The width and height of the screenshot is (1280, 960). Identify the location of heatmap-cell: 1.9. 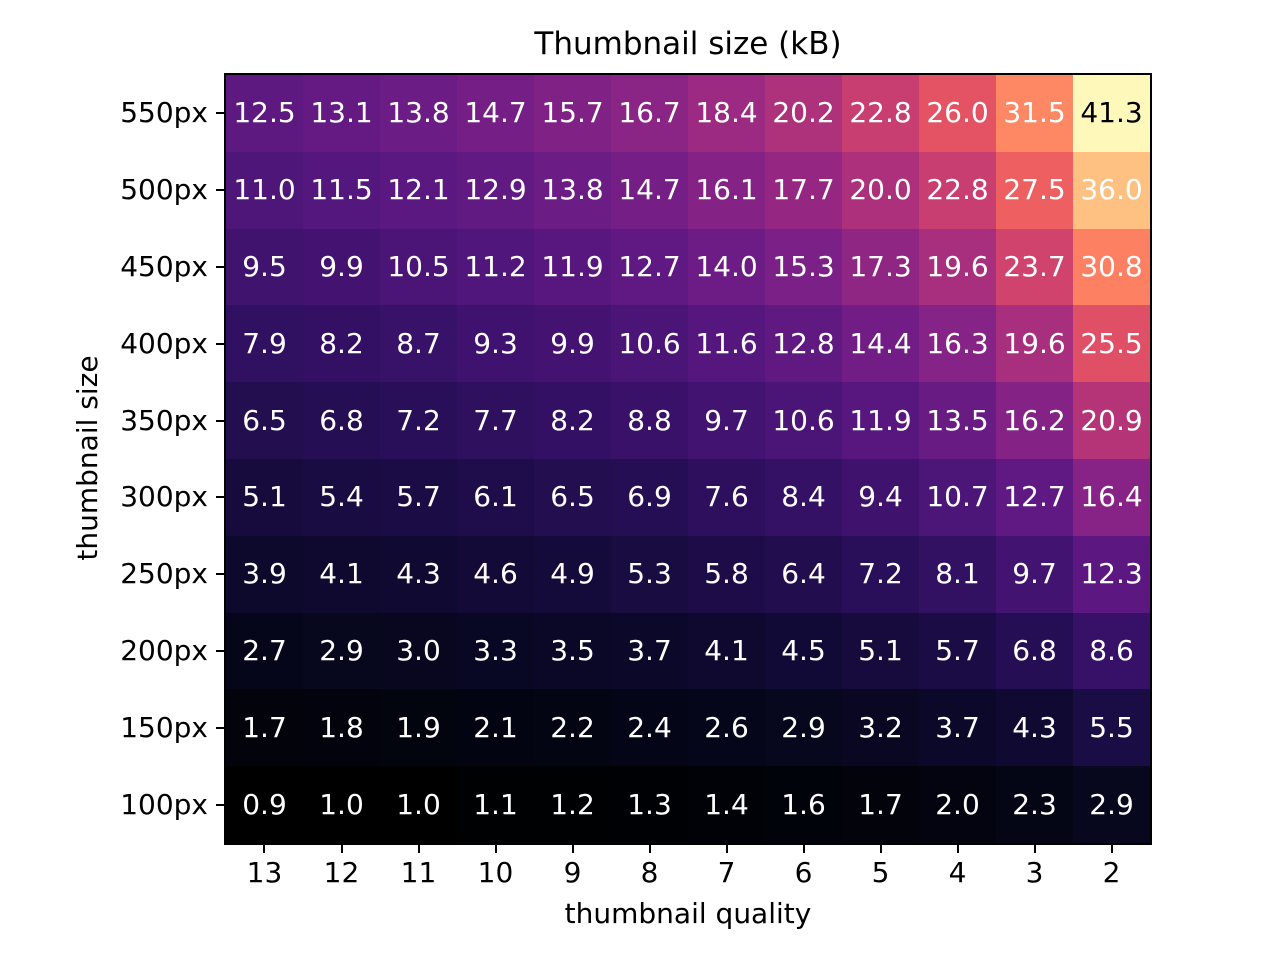
(418, 728).